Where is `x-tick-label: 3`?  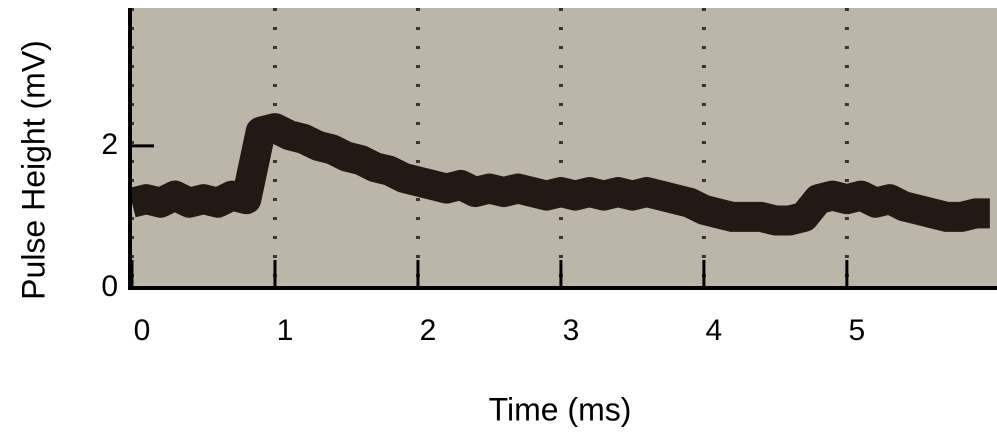
x-tick-label: 3 is located at coordinates (571, 330).